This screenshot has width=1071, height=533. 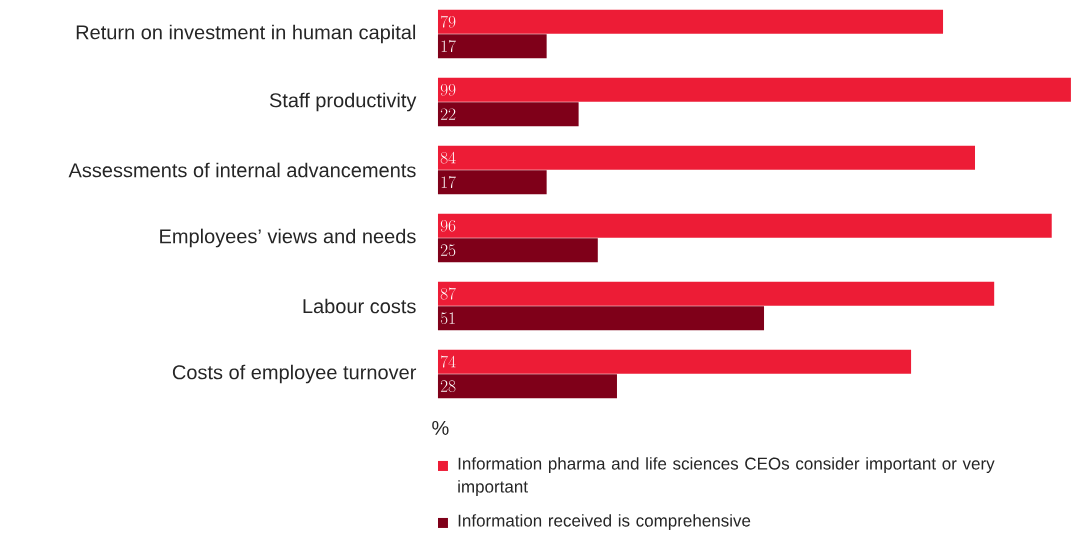 What do you see at coordinates (447, 318) in the screenshot?
I see `data-label: 51` at bounding box center [447, 318].